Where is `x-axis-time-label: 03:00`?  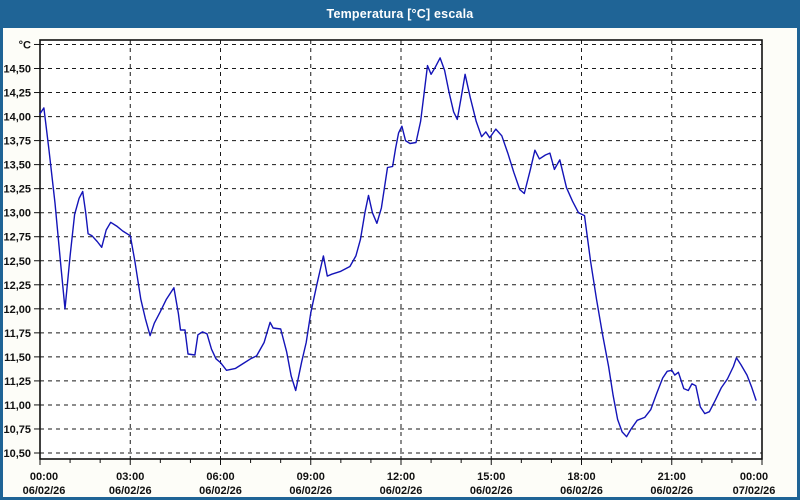
x-axis-time-label: 03:00 is located at coordinates (130, 477).